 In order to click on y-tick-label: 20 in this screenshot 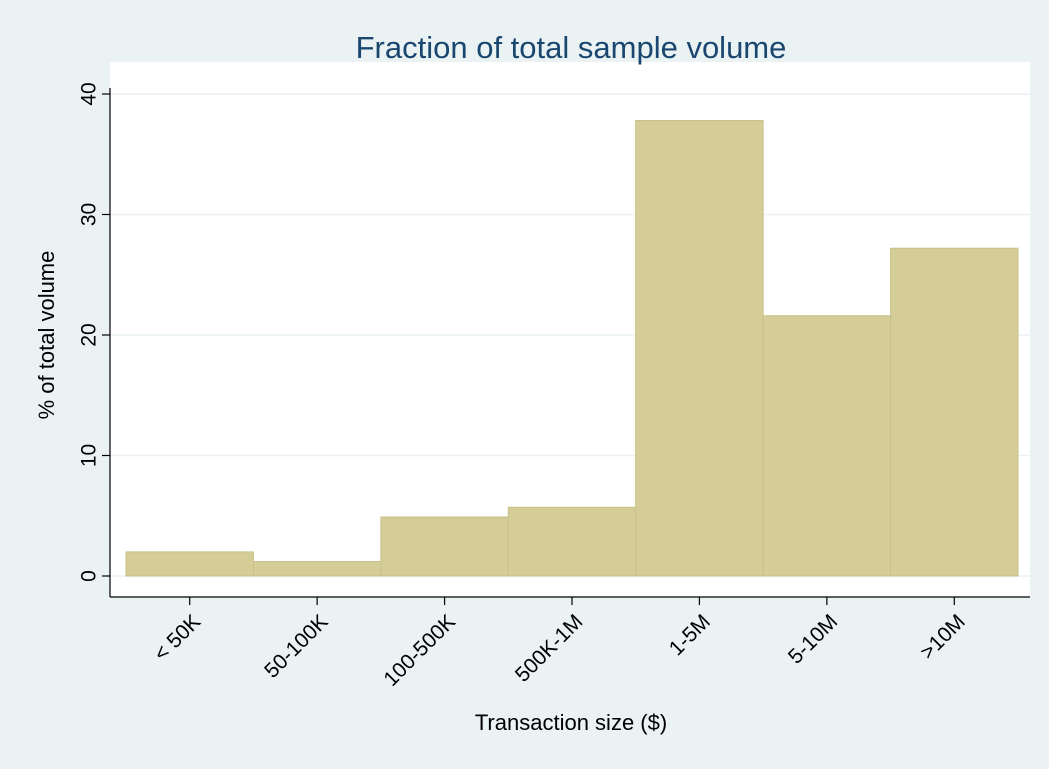, I will do `click(89, 334)`.